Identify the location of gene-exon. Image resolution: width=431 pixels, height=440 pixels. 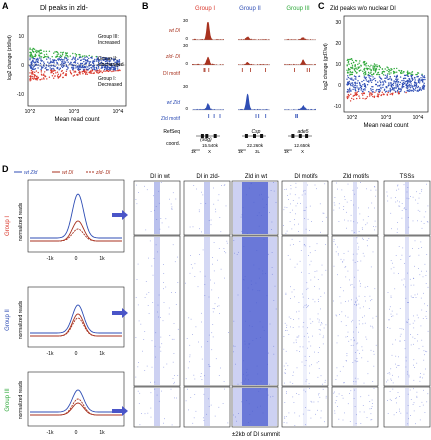
(300, 136).